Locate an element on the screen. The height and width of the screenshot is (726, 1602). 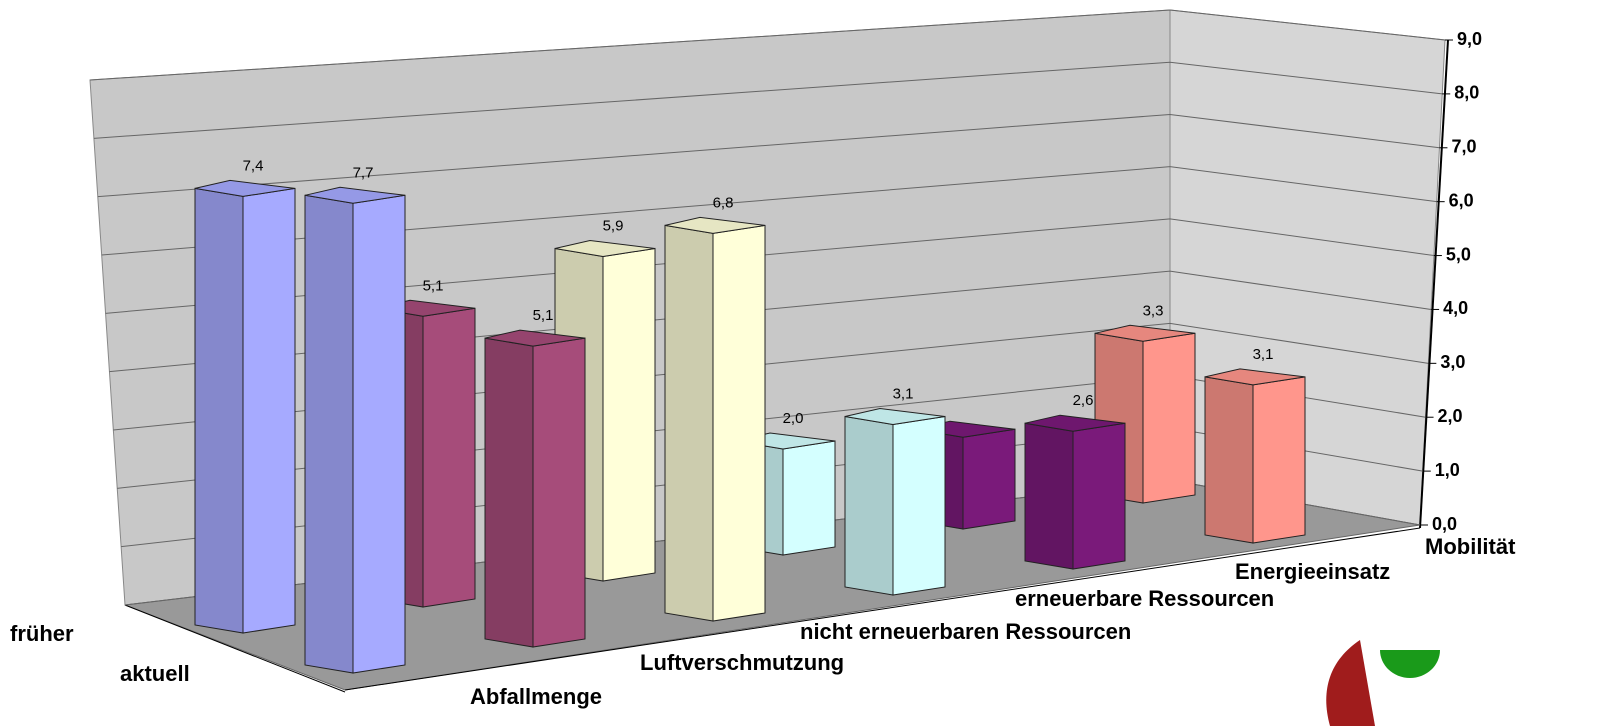
y-tick-label: 8,0 is located at coordinates (1466, 93).